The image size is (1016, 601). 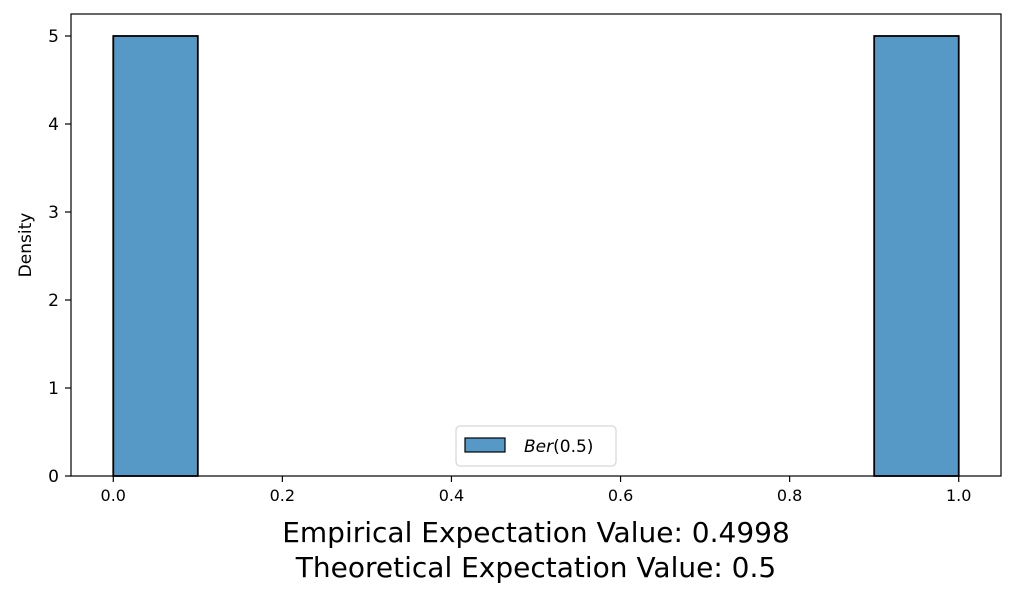 I want to click on y-tick-label: 0, so click(x=53, y=477).